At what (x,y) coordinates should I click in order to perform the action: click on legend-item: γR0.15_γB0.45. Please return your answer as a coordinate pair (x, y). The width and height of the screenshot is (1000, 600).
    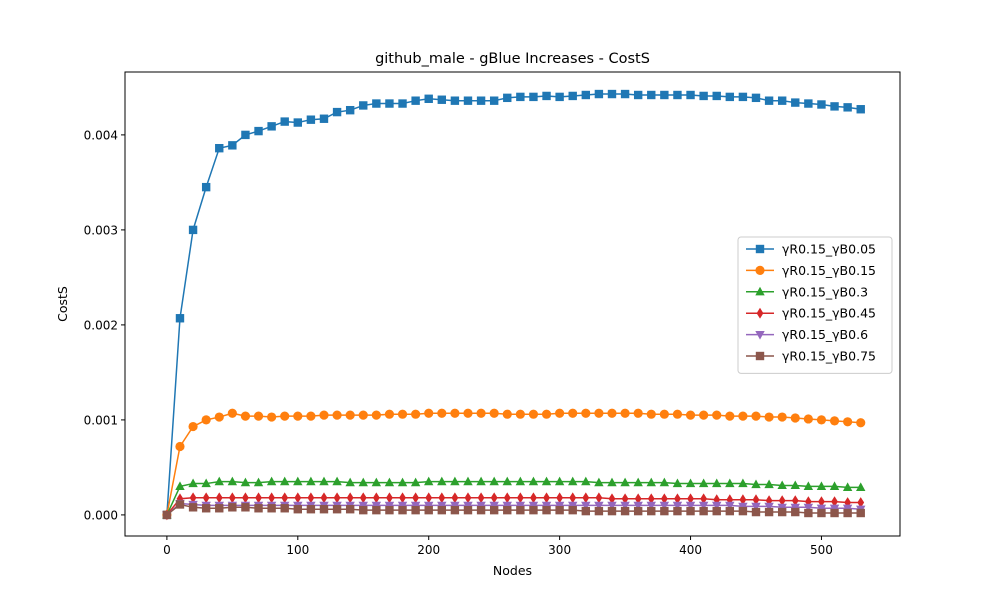
    Looking at the image, I should click on (811, 313).